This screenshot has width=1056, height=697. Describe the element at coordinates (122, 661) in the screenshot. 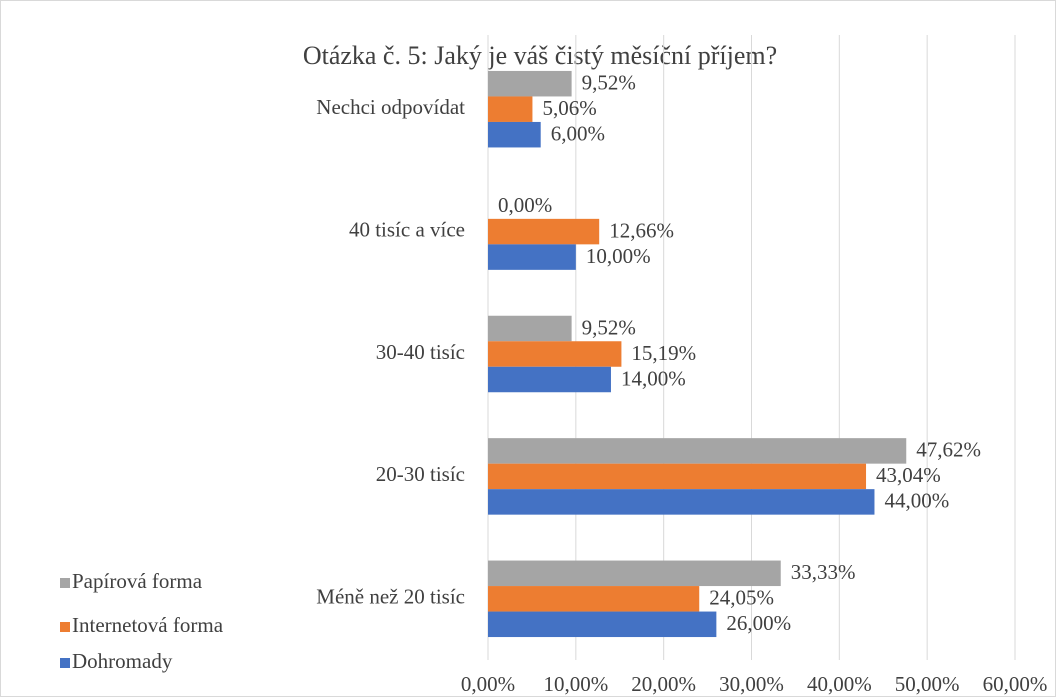

I see `legend-label: Dohromady` at that location.